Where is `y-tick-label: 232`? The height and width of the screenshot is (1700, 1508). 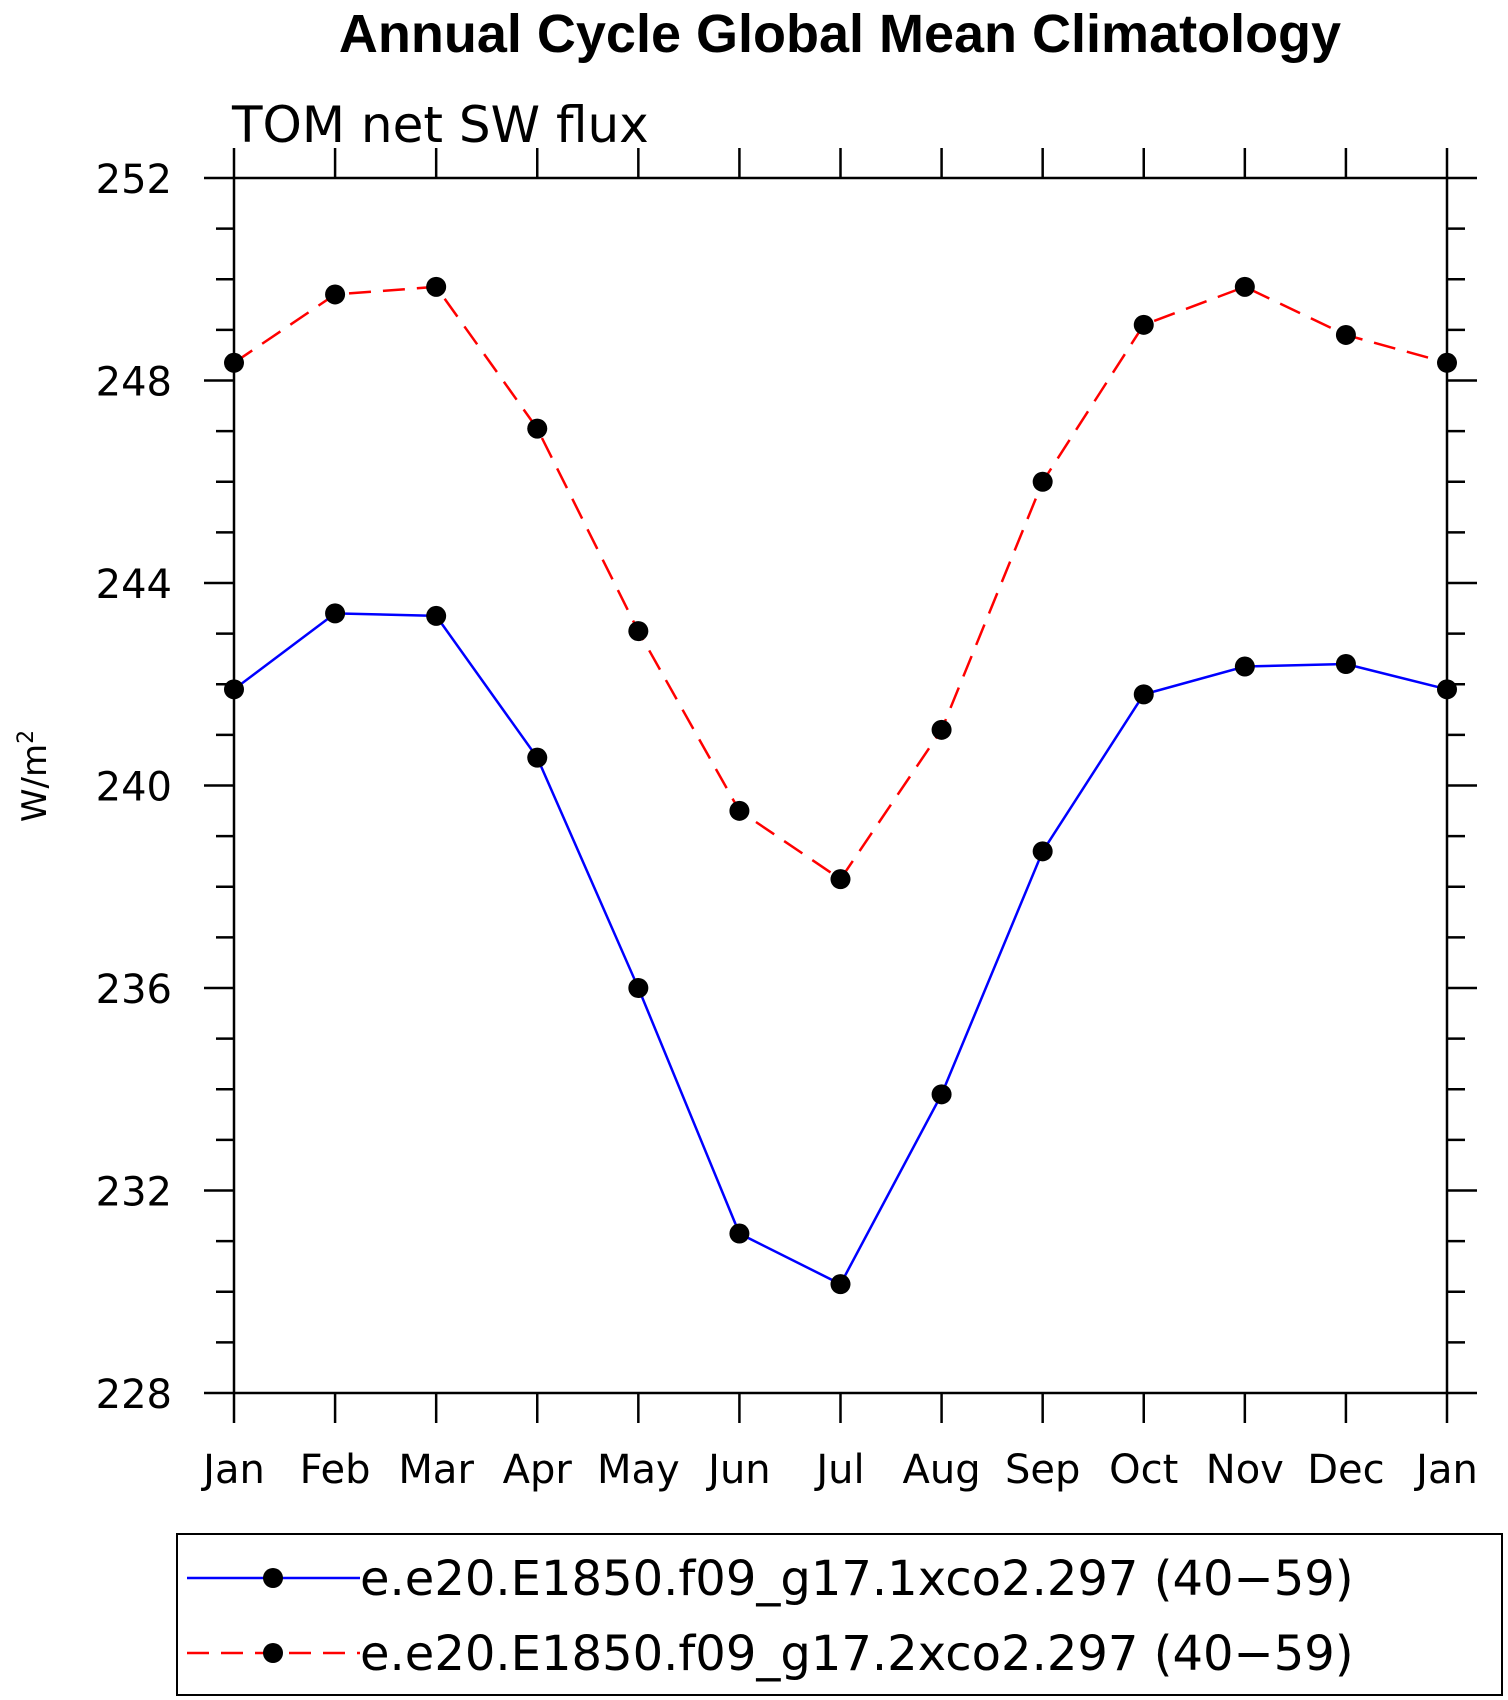 y-tick-label: 232 is located at coordinates (134, 1193).